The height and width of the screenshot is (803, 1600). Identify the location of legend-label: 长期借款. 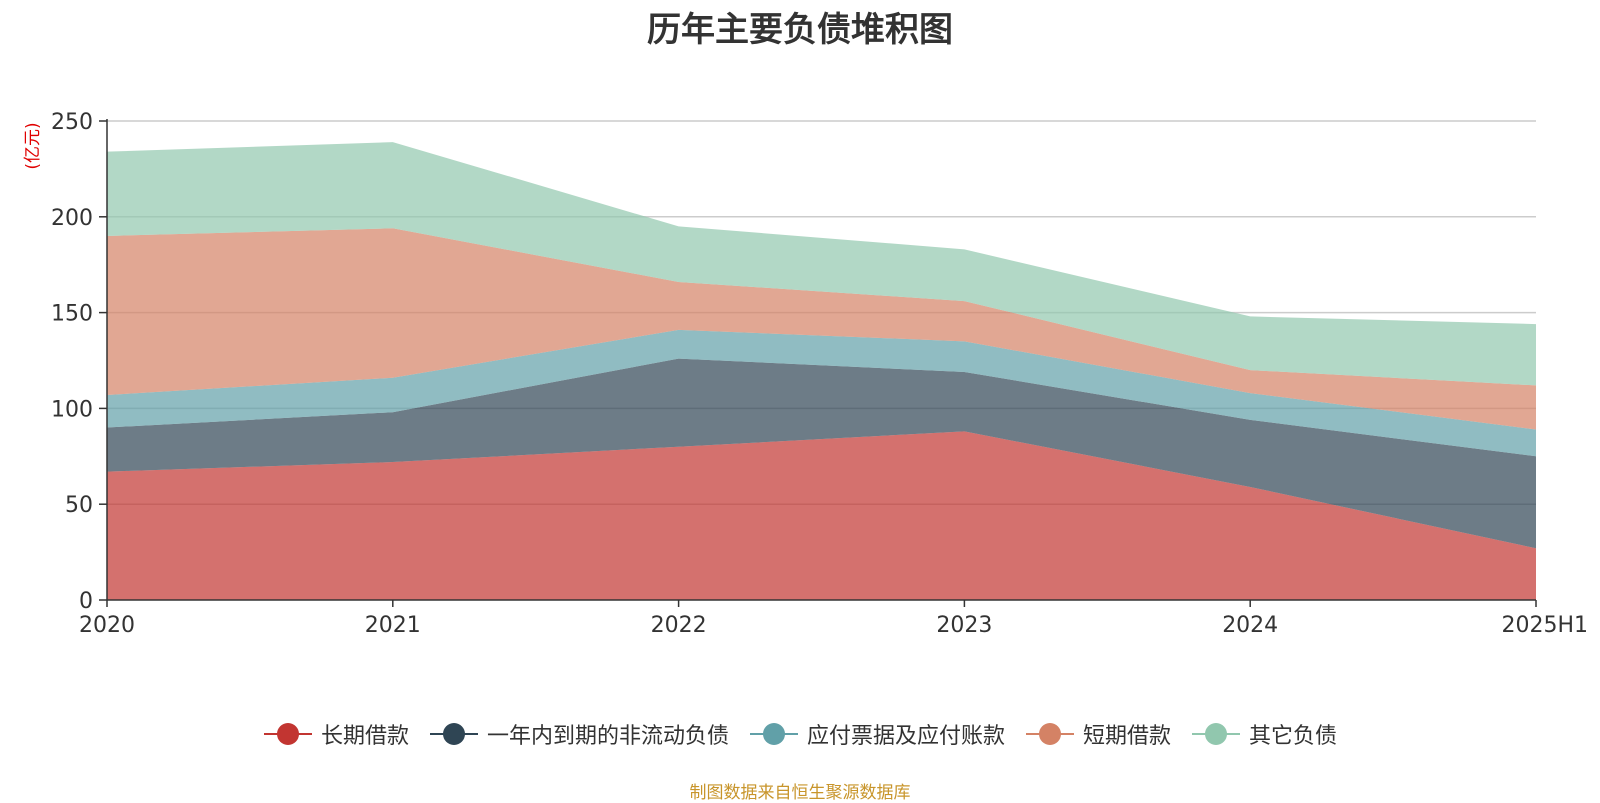
(364, 736).